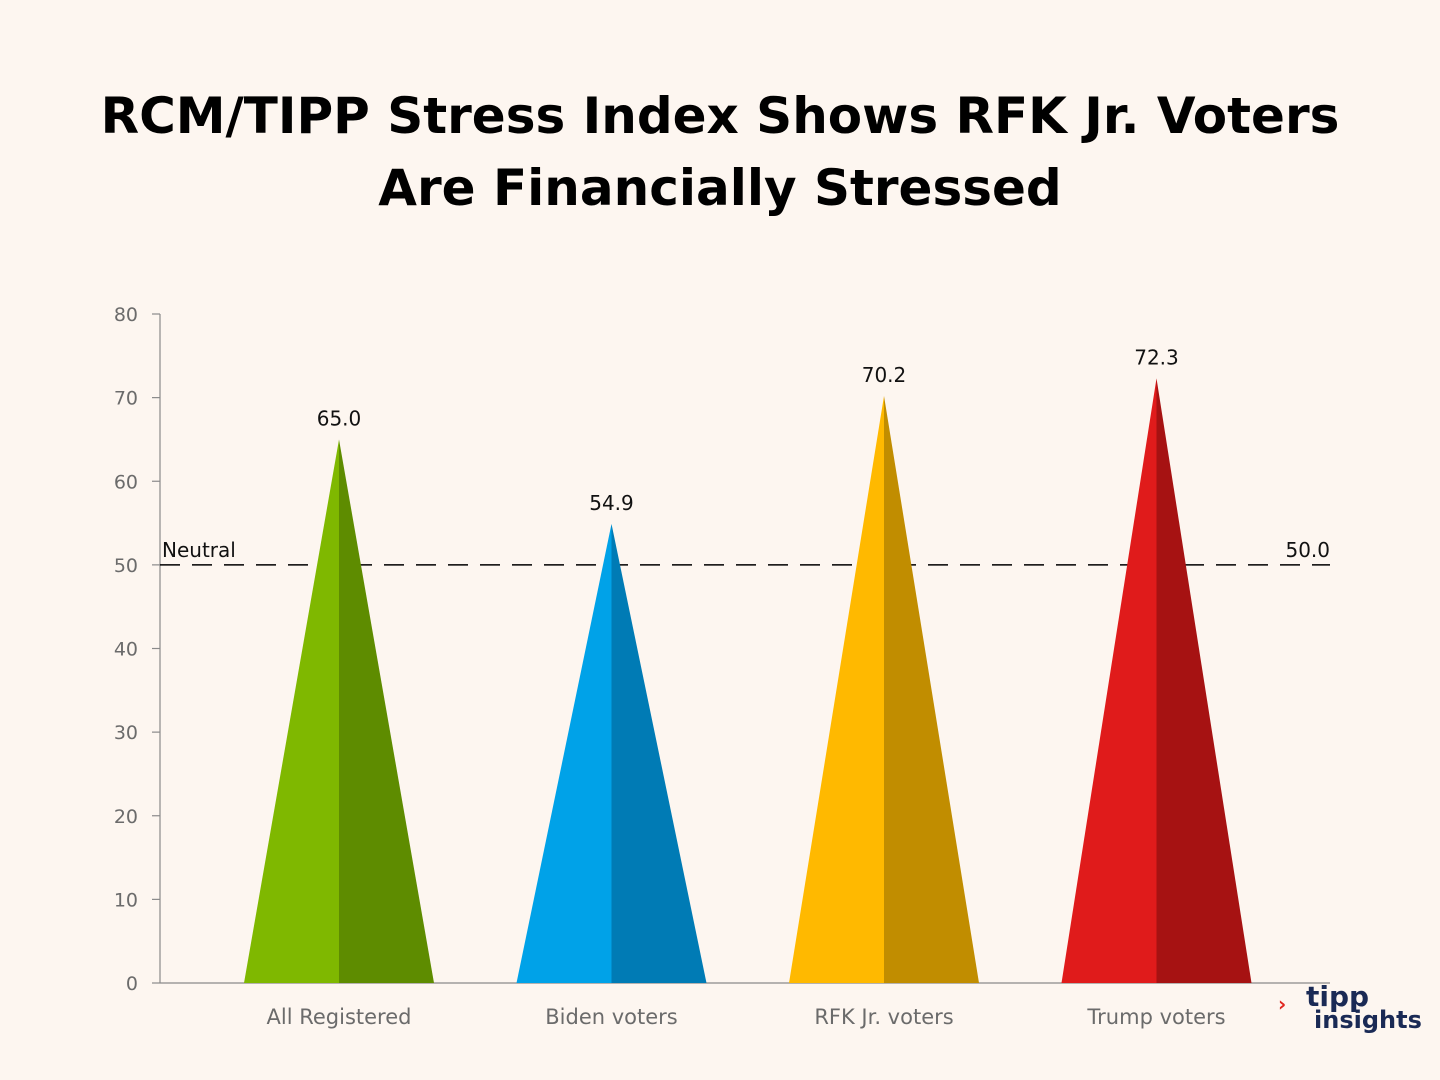 This screenshot has width=1440, height=1080. Describe the element at coordinates (1156, 357) in the screenshot. I see `data-label-4: 72.3` at that location.